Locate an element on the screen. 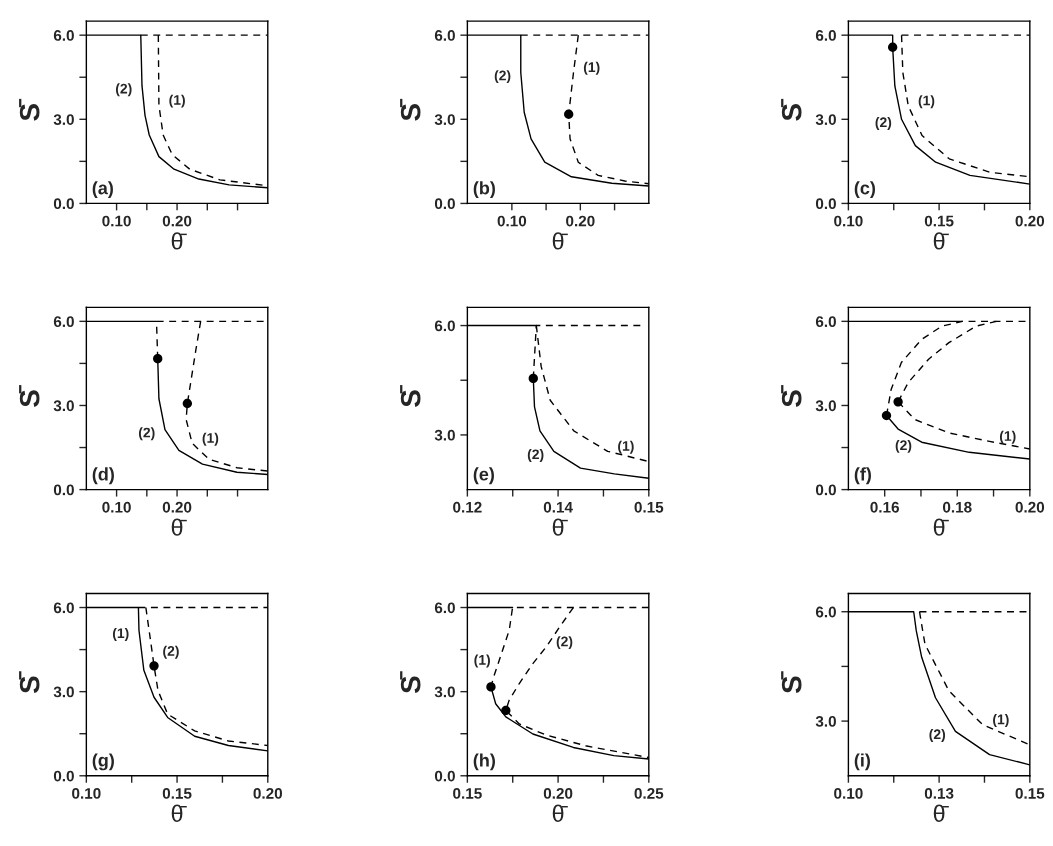 The height and width of the screenshot is (846, 1053). annotation: (c) is located at coordinates (865, 189).